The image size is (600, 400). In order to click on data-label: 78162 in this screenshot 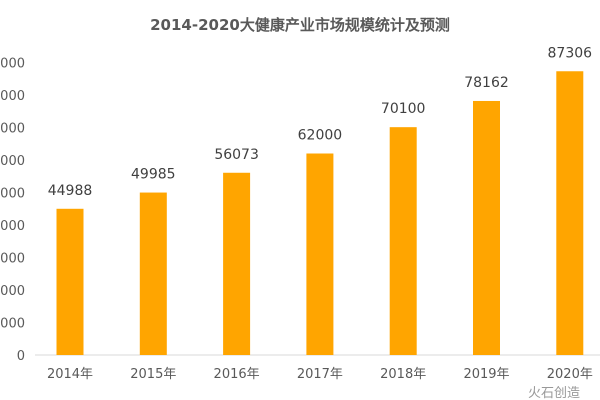, I will do `click(486, 83)`.